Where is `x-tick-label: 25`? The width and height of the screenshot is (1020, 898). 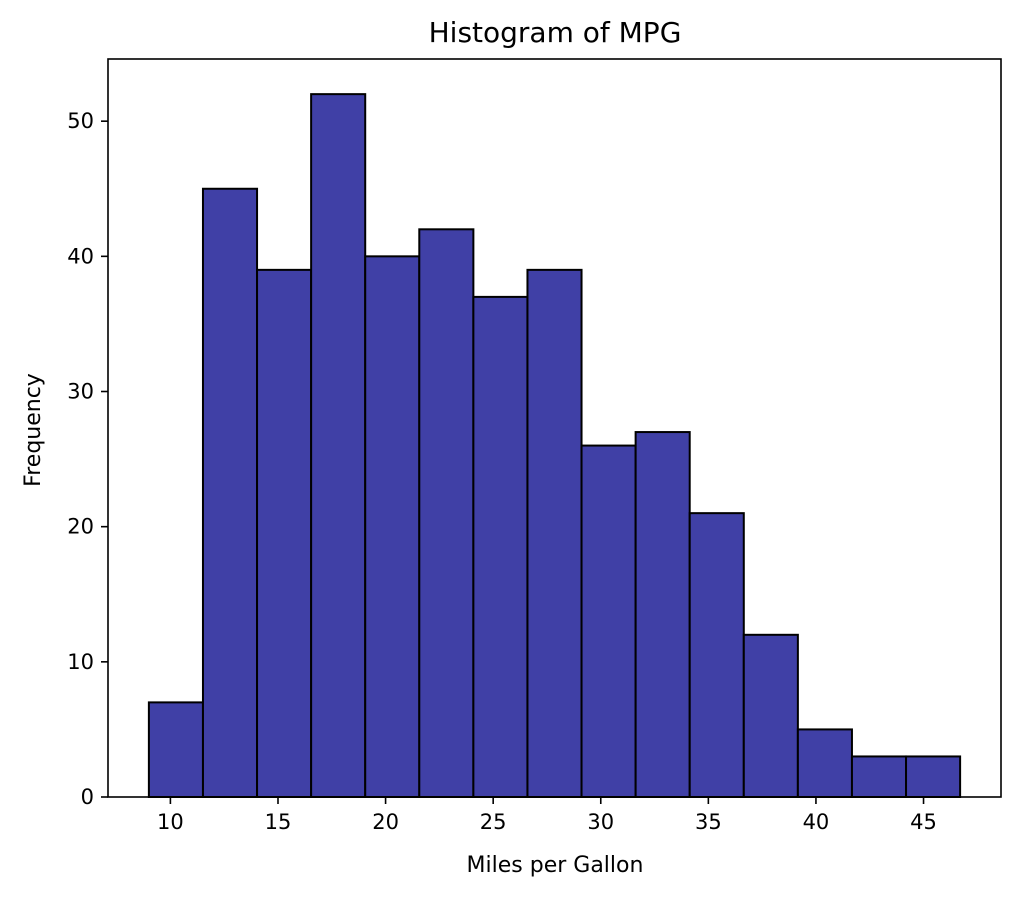 x-tick-label: 25 is located at coordinates (493, 822).